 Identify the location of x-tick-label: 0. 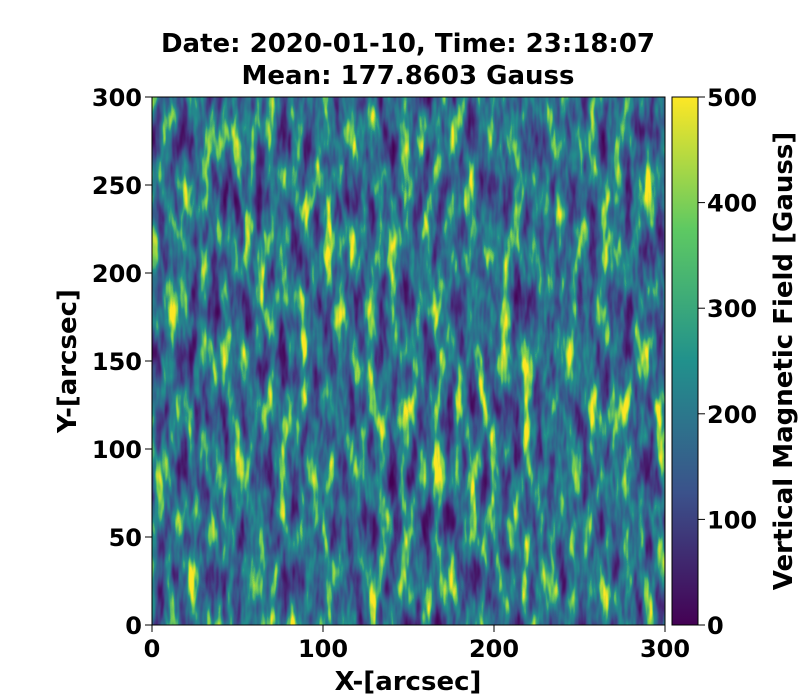
(152, 649).